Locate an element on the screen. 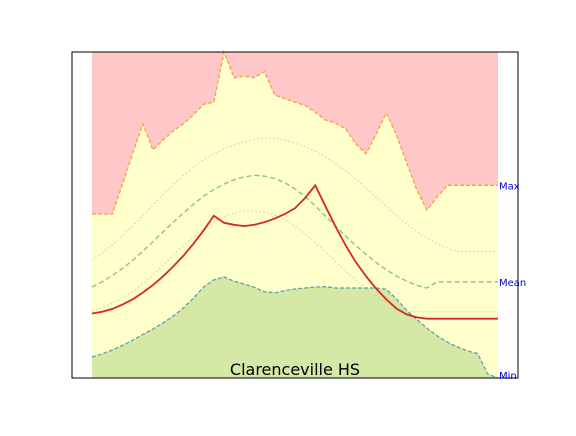 This screenshot has width=576, height=436. band-label-mean: Mean is located at coordinates (512, 283).